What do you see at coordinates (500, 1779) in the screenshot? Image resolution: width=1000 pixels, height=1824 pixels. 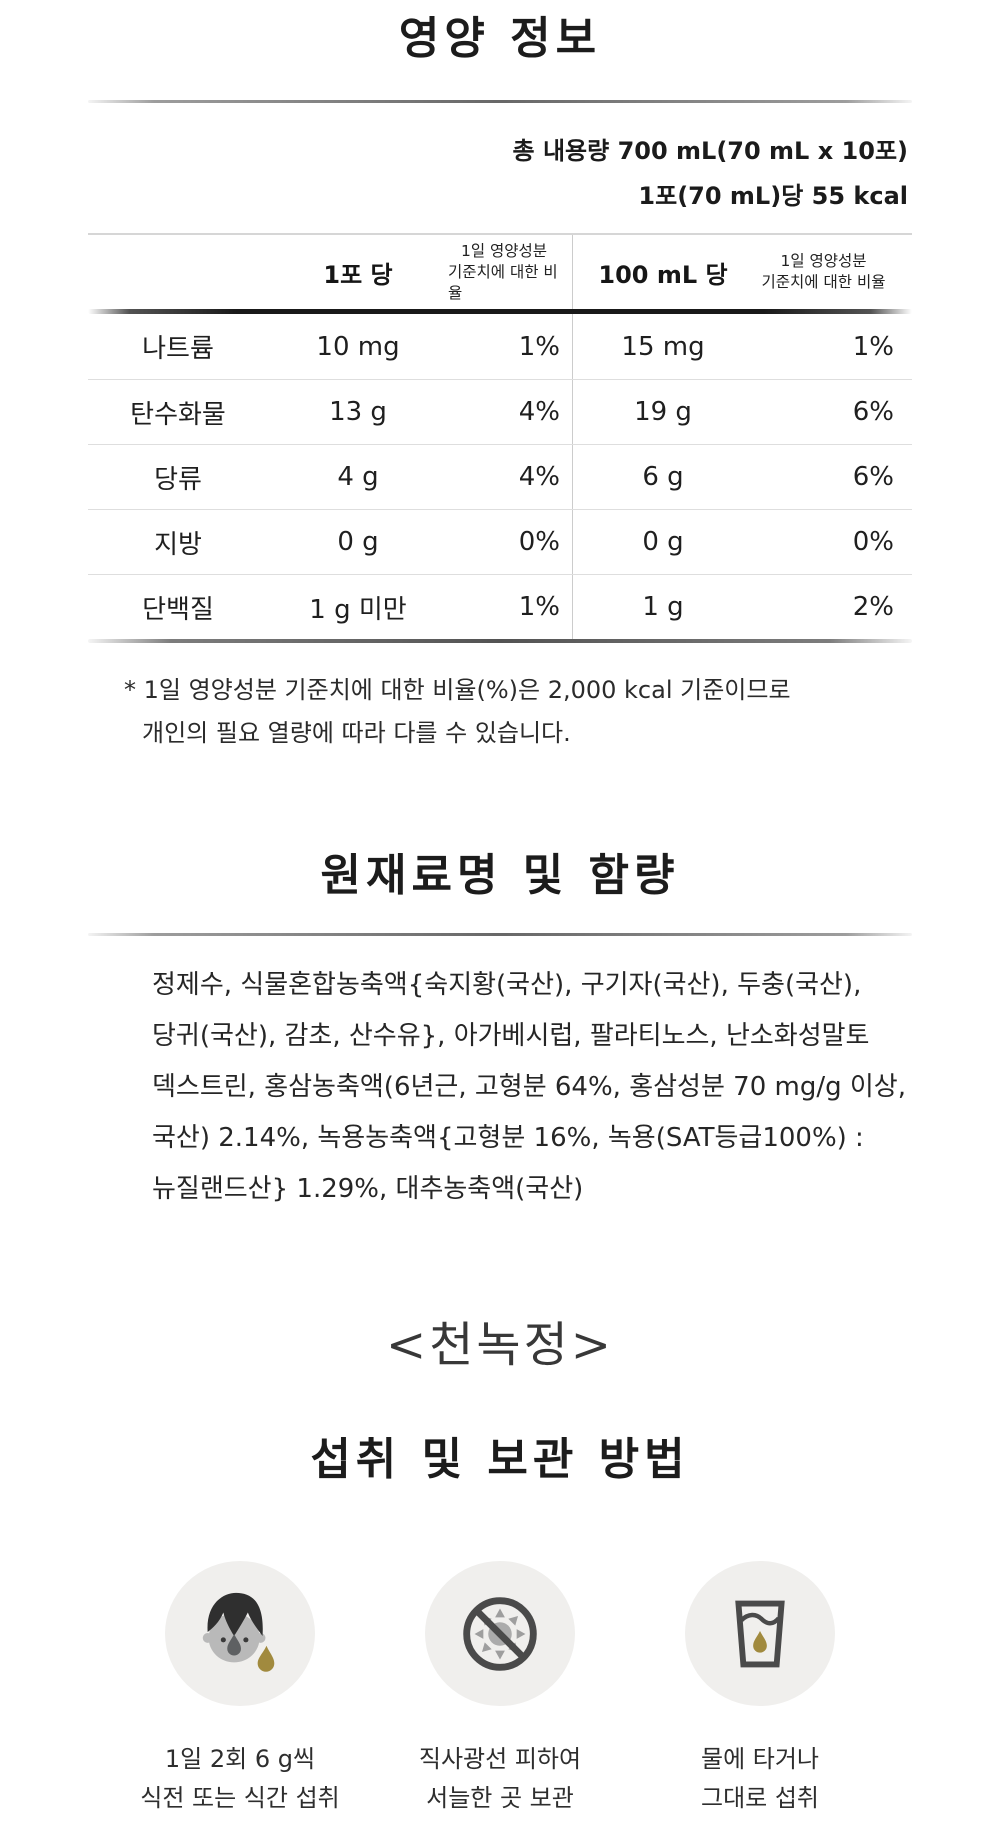 I see `usage-caption: 직사광선 피하여 서늘한 곳 보관` at bounding box center [500, 1779].